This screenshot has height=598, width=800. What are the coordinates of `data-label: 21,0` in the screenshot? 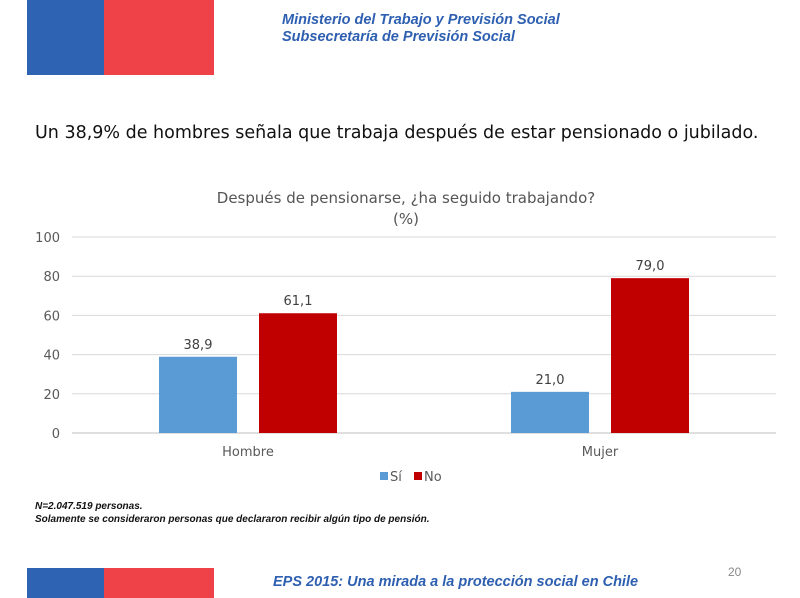 It's located at (550, 380).